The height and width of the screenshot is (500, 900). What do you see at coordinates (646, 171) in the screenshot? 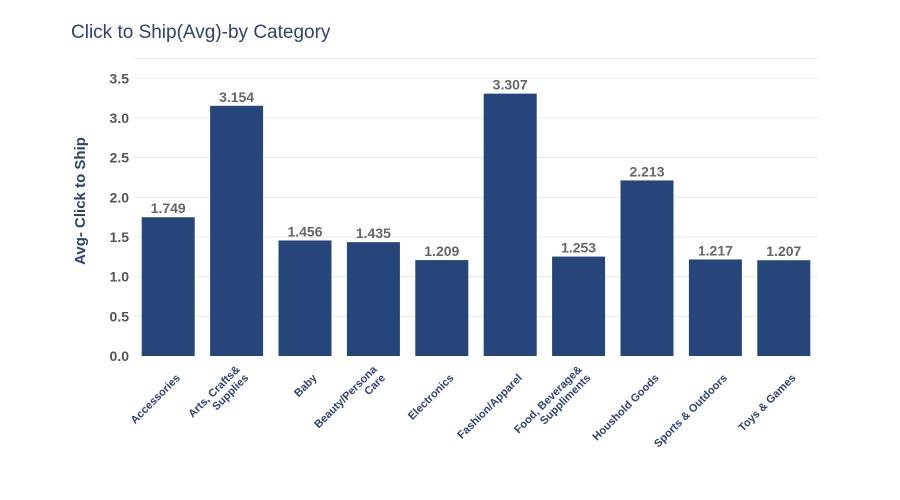
I see `data-label: 2.213` at bounding box center [646, 171].